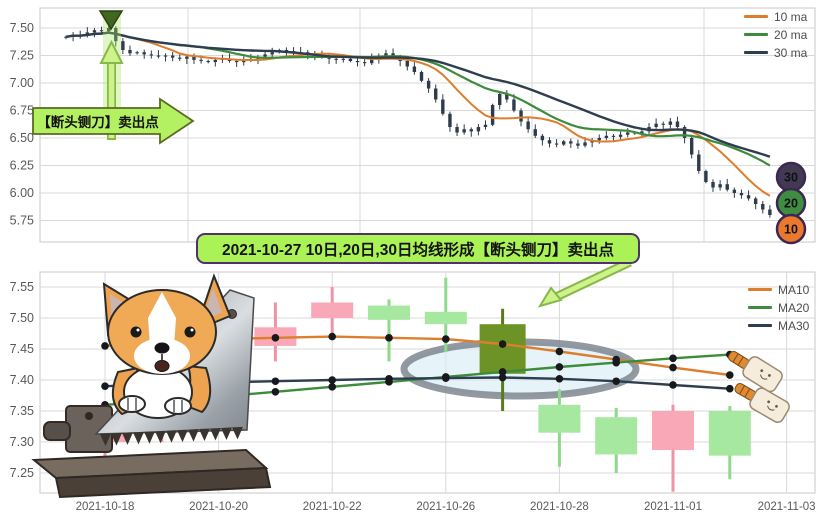 The image size is (822, 520). Describe the element at coordinates (167, 346) in the screenshot. I see `corgi-illustration` at that location.